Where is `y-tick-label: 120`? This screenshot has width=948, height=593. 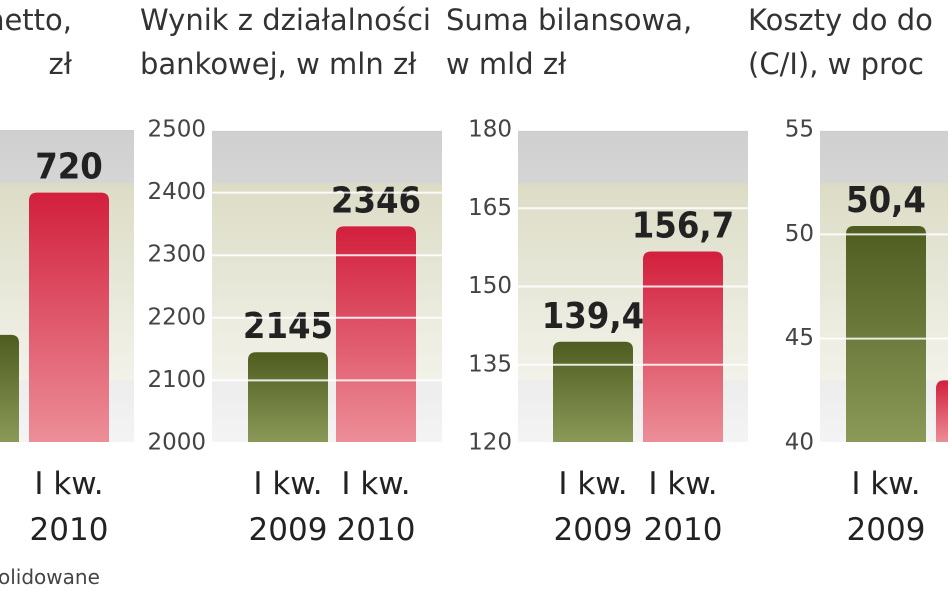 y-tick-label: 120 is located at coordinates (490, 443).